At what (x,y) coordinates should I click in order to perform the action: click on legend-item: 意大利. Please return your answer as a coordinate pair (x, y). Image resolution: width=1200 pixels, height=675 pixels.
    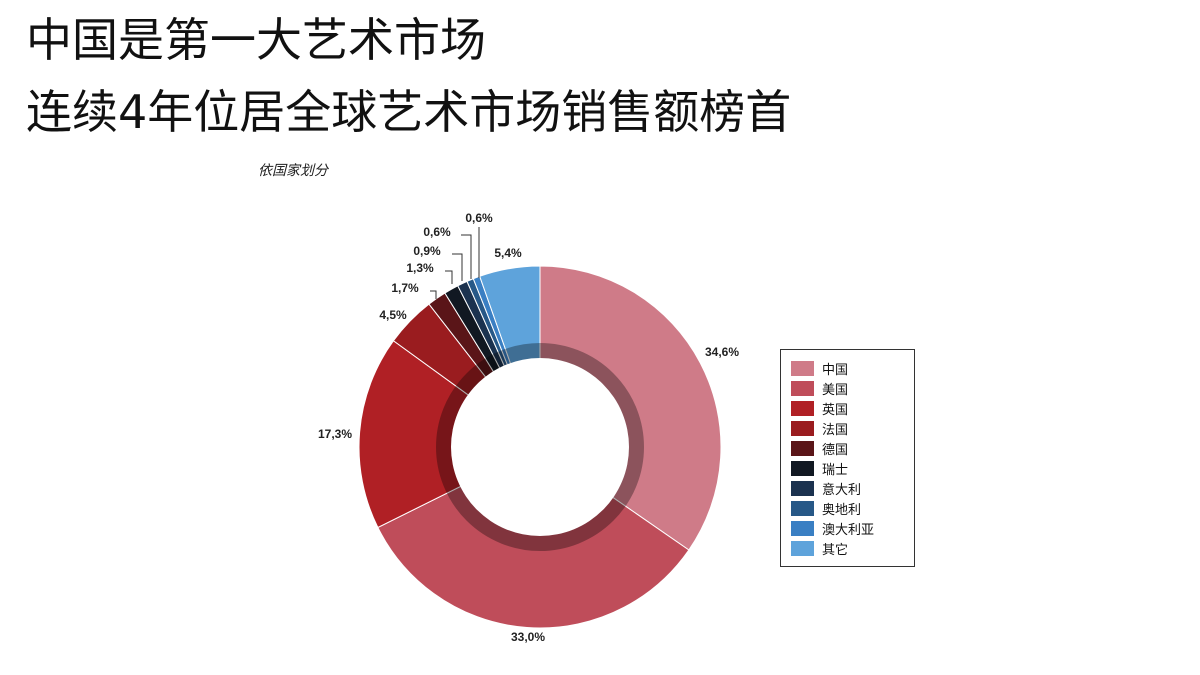
    Looking at the image, I should click on (852, 488).